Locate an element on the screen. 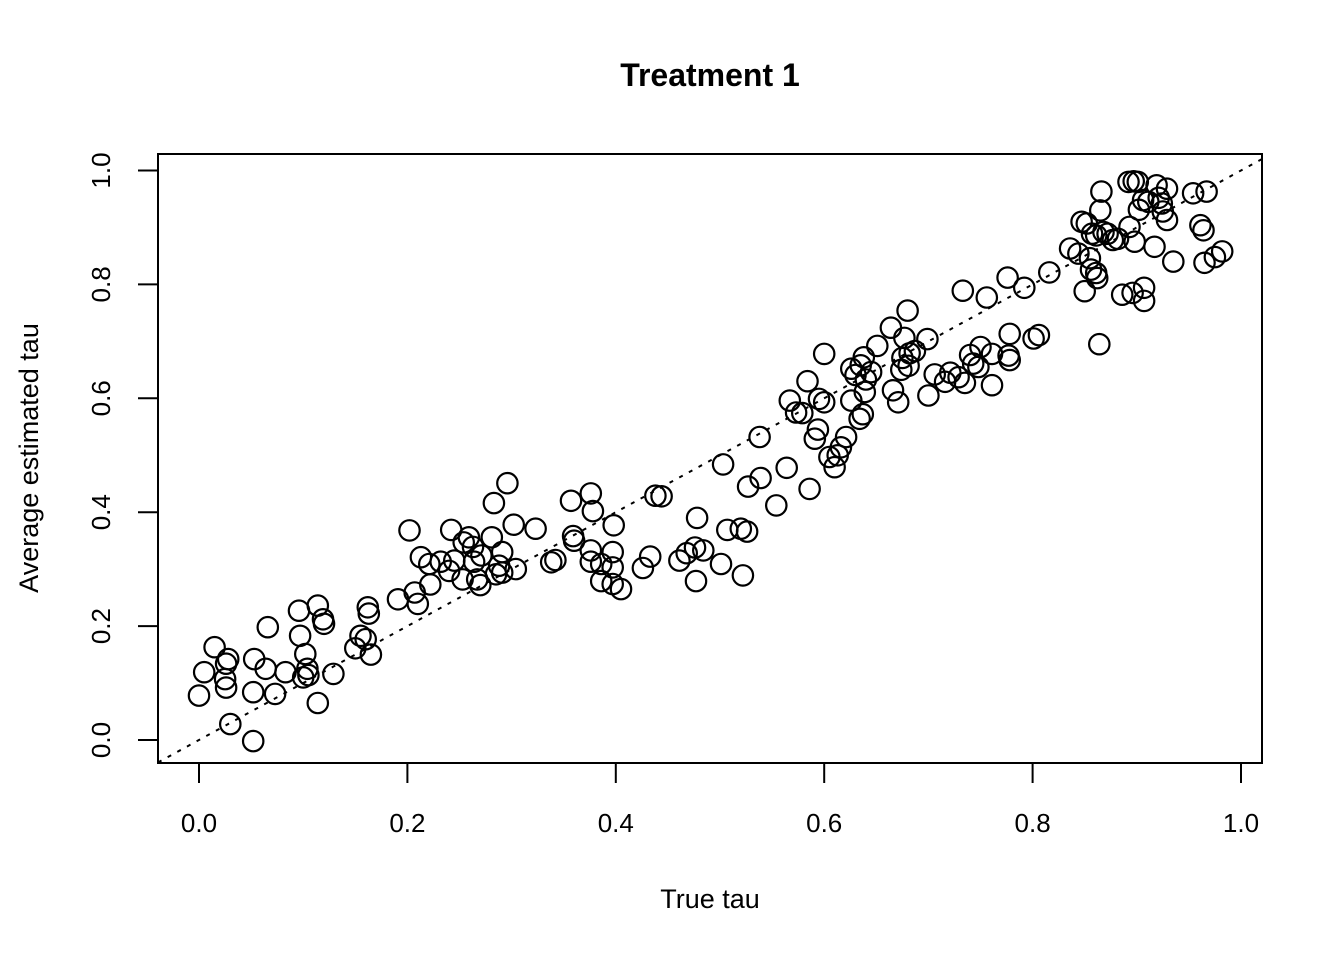  x-tick-label: 0.2 is located at coordinates (407, 823).